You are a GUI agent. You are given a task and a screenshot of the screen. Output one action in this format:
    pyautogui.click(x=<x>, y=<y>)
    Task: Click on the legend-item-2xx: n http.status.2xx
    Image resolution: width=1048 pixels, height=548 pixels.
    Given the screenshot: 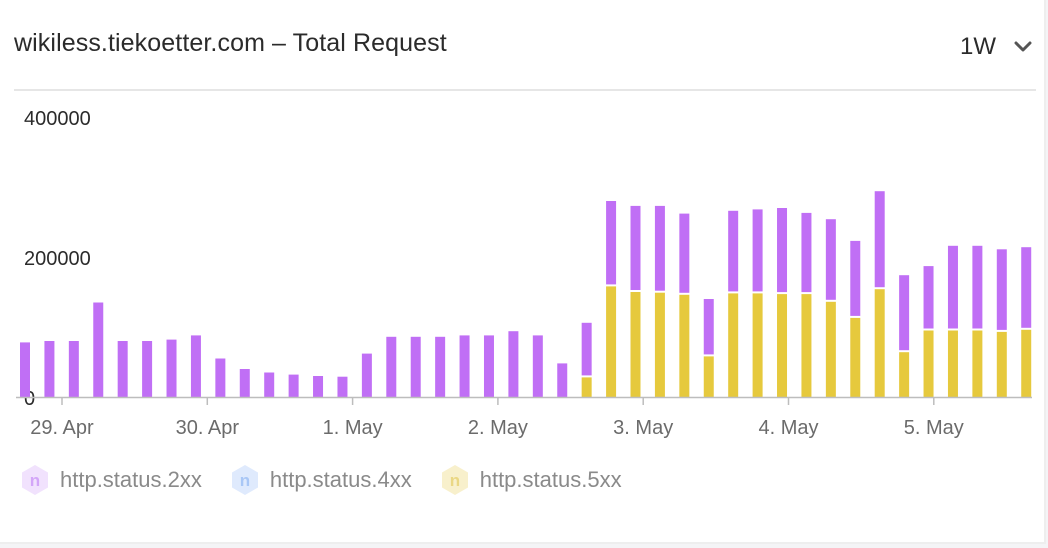 What is the action you would take?
    pyautogui.click(x=111, y=480)
    